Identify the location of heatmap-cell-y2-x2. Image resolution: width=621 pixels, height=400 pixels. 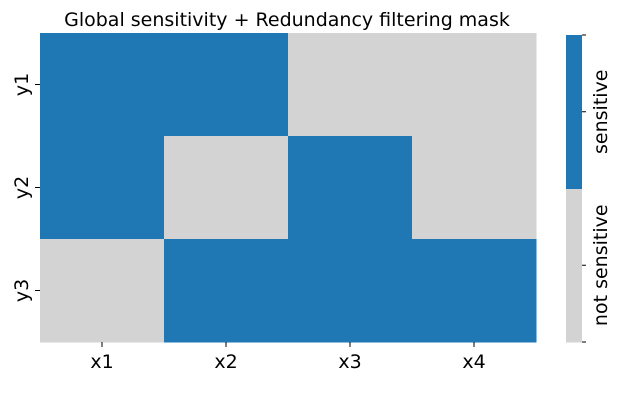
(226, 188).